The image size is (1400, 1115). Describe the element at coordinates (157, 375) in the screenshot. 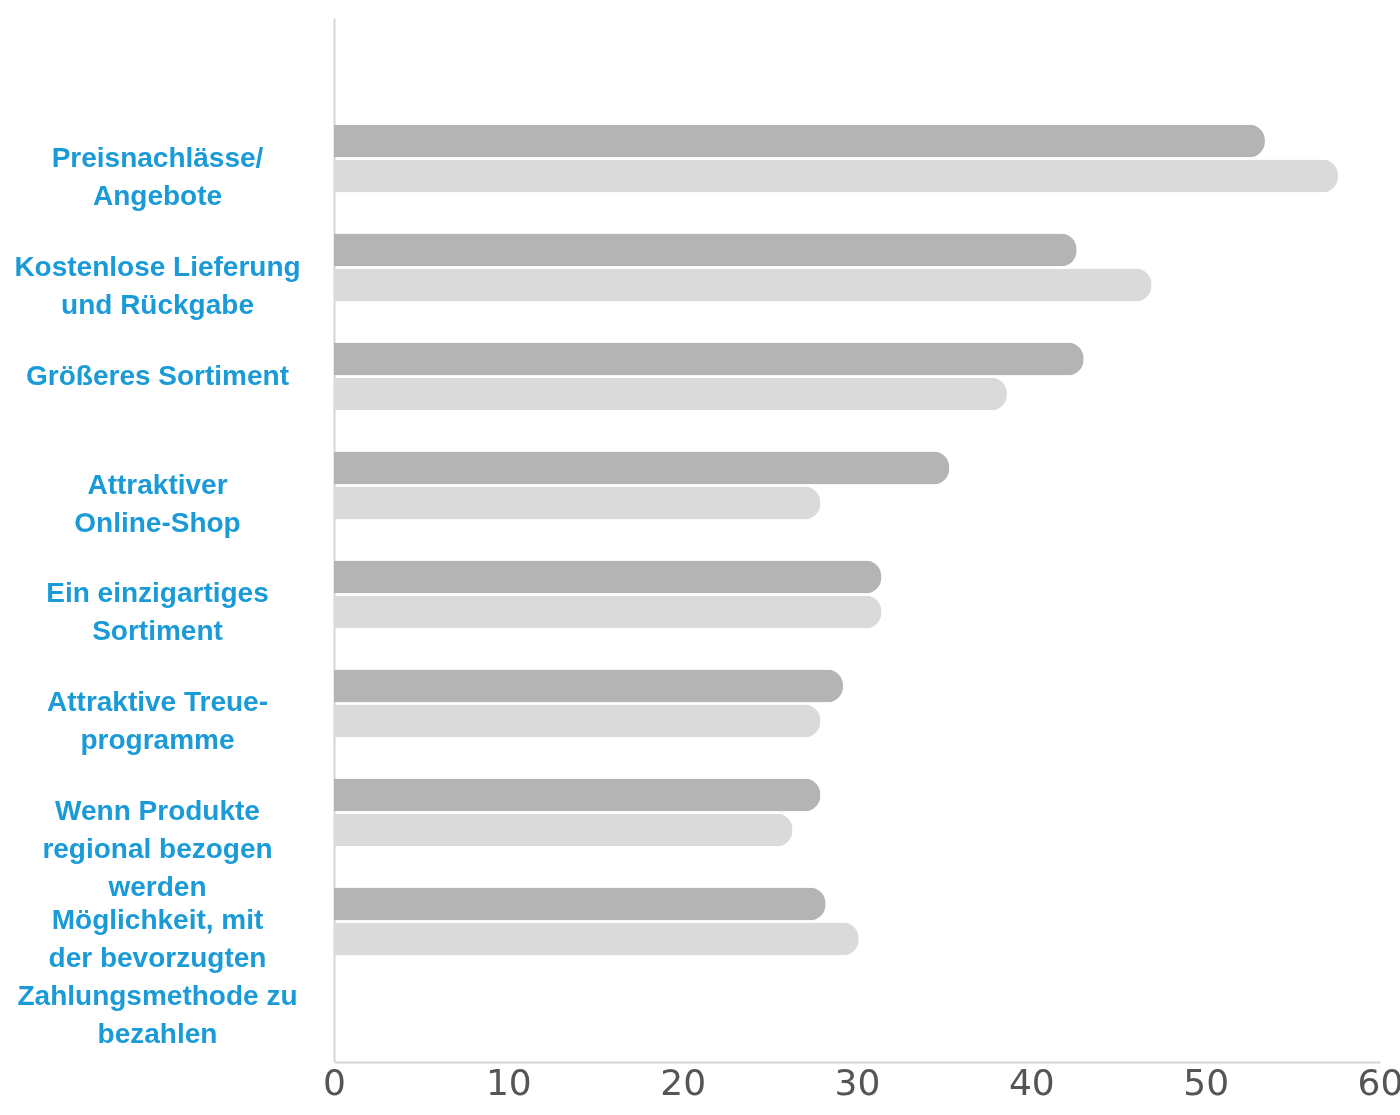

I see `y-tick-label: Größeres Sortiment` at that location.